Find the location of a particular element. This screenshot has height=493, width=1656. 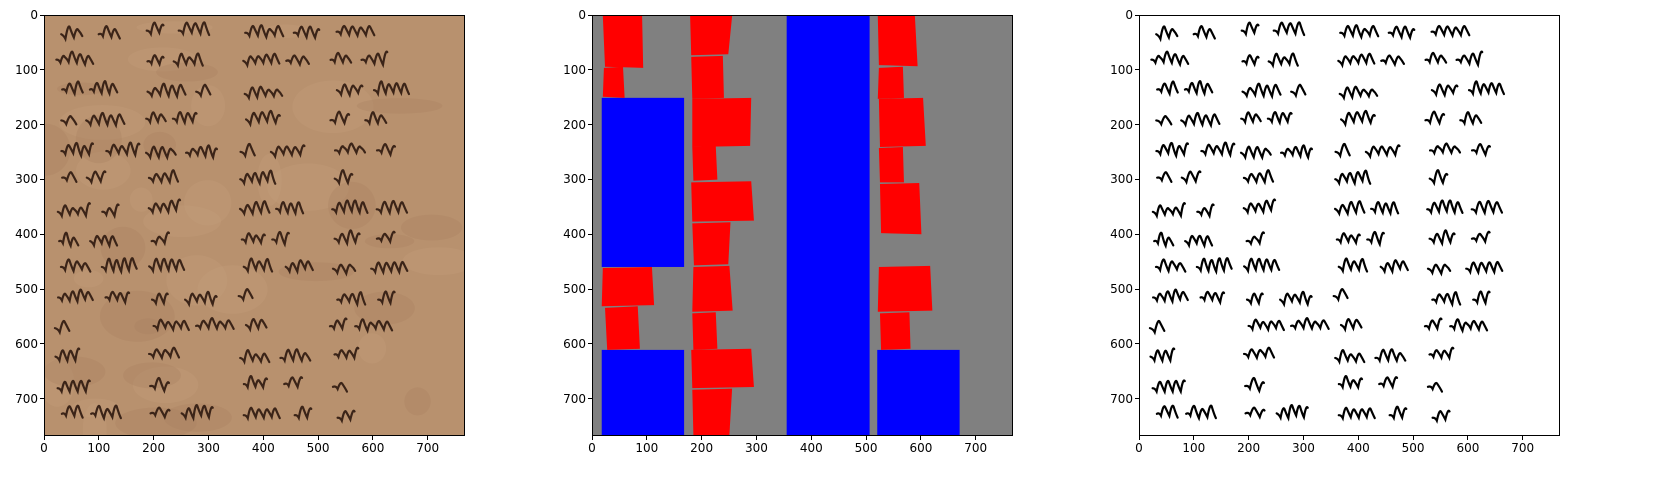

y-tick-label: 700 is located at coordinates (26, 398).